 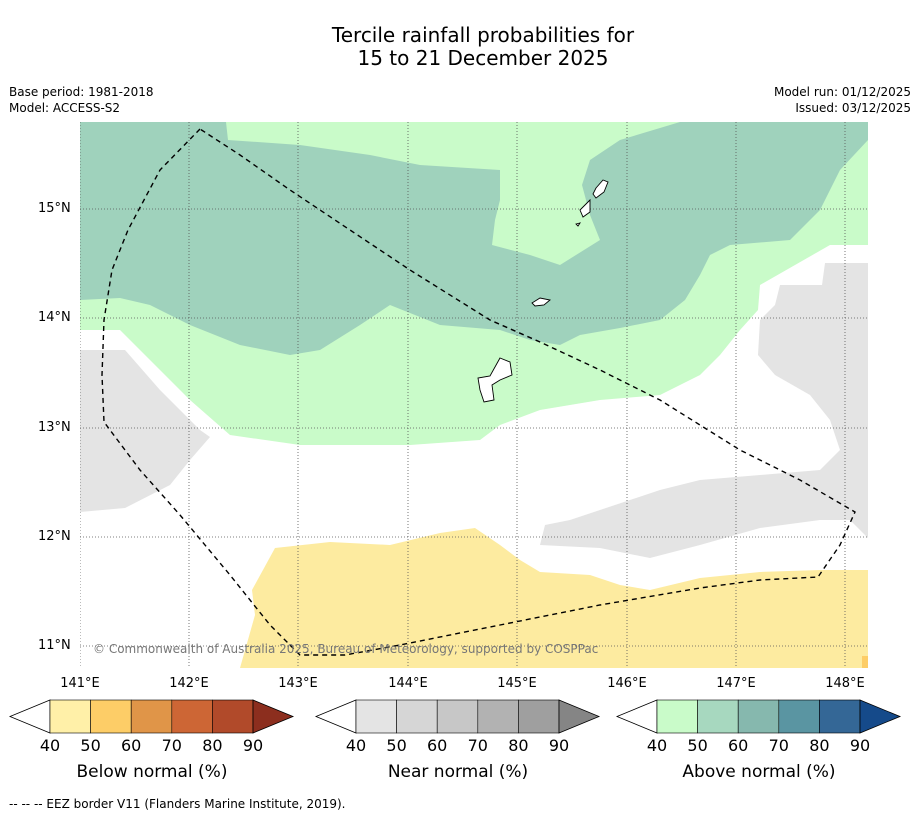 I want to click on model-name: Model: ACCESS-S2, so click(x=65, y=108).